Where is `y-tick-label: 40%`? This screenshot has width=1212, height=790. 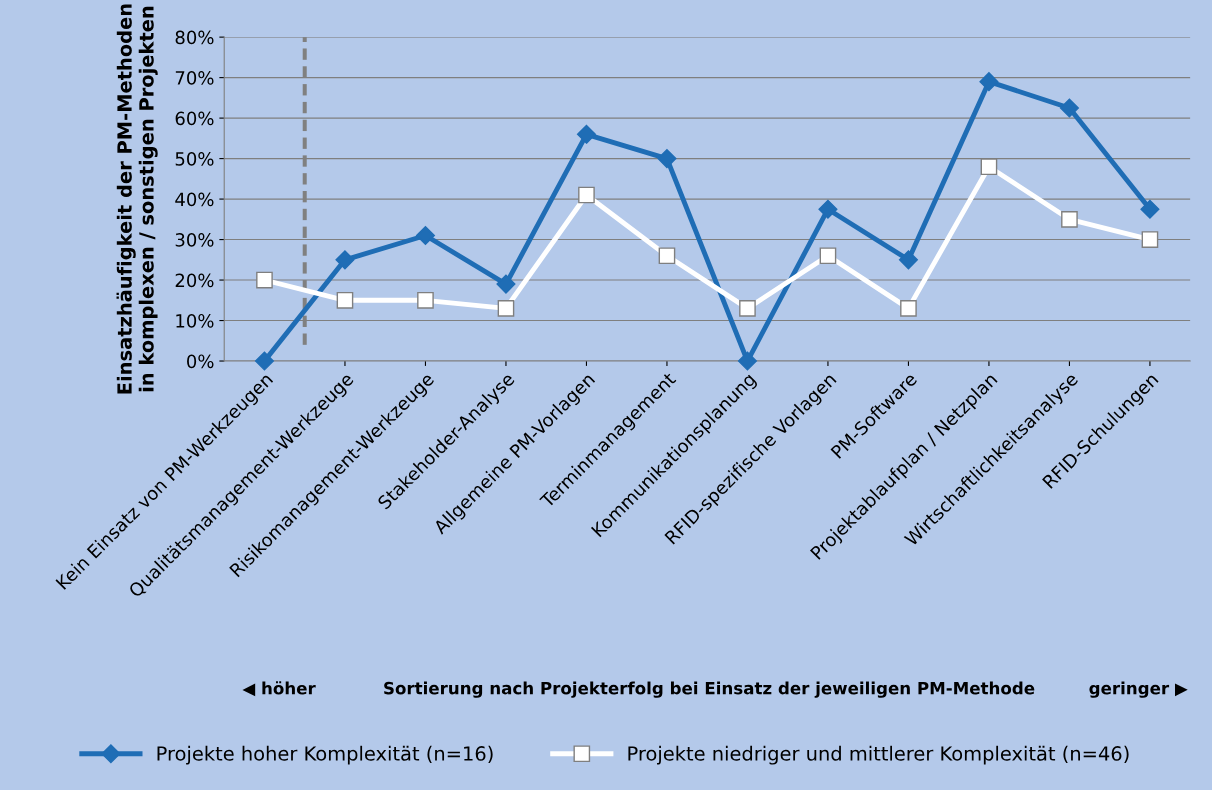 y-tick-label: 40% is located at coordinates (194, 199).